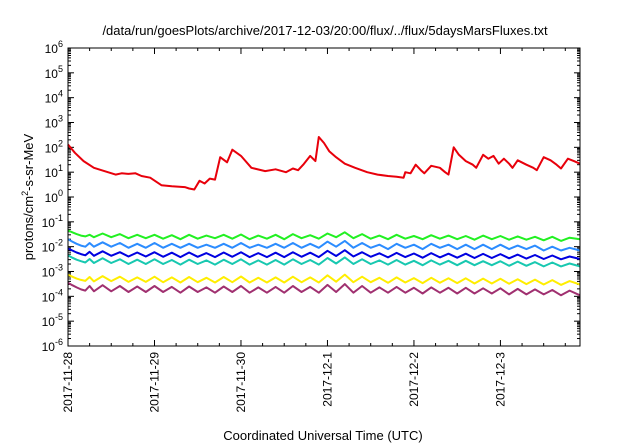  I want to click on y-tick-label-exp: 2, so click(60, 143).